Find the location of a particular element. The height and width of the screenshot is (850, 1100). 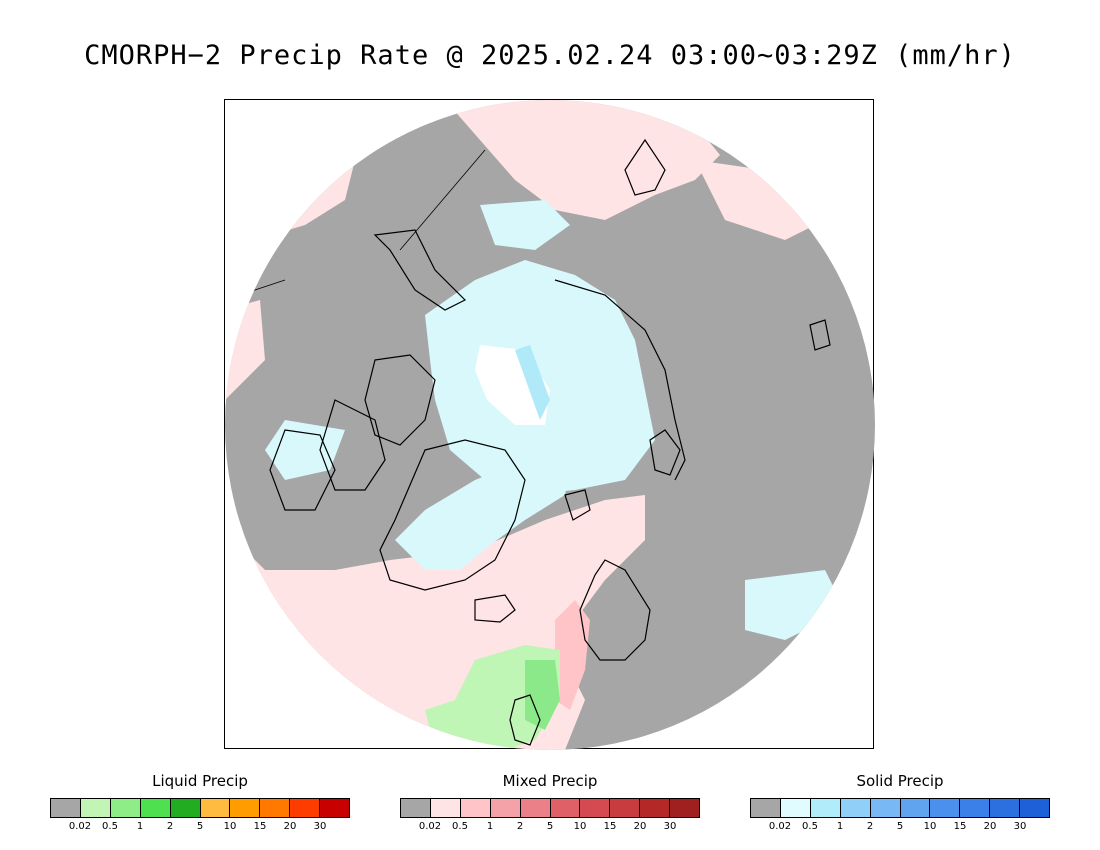

legend-liquid: Liquid Precip 0.02 0.5 1 2 5 10 15 20 30 is located at coordinates (200, 802).